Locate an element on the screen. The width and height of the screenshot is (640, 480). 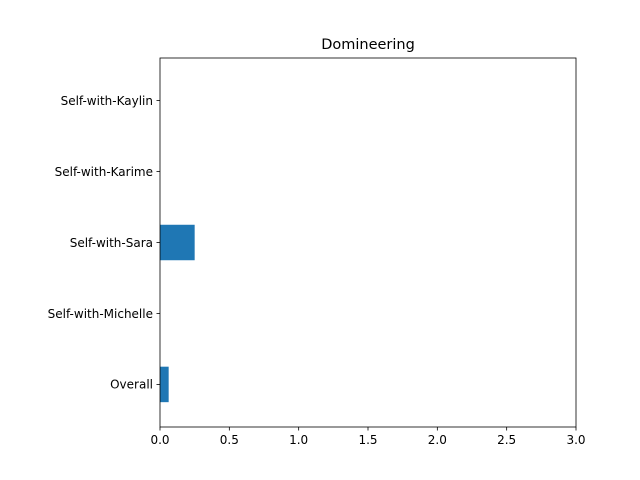
x-axis: 0.0 0.5 1.0 1.5 2.0 2.5 3.0 is located at coordinates (368, 437).